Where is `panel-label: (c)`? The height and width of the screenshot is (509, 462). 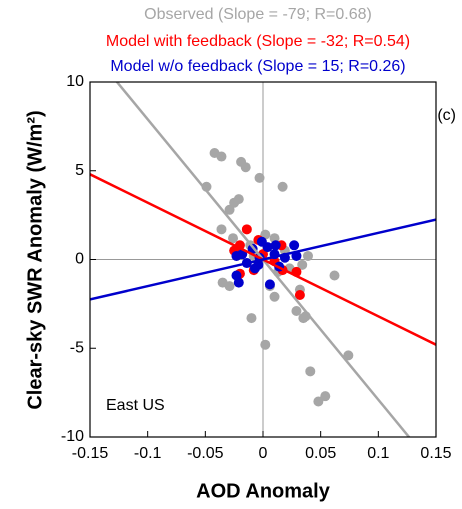
panel-label: (c) is located at coordinates (446, 115).